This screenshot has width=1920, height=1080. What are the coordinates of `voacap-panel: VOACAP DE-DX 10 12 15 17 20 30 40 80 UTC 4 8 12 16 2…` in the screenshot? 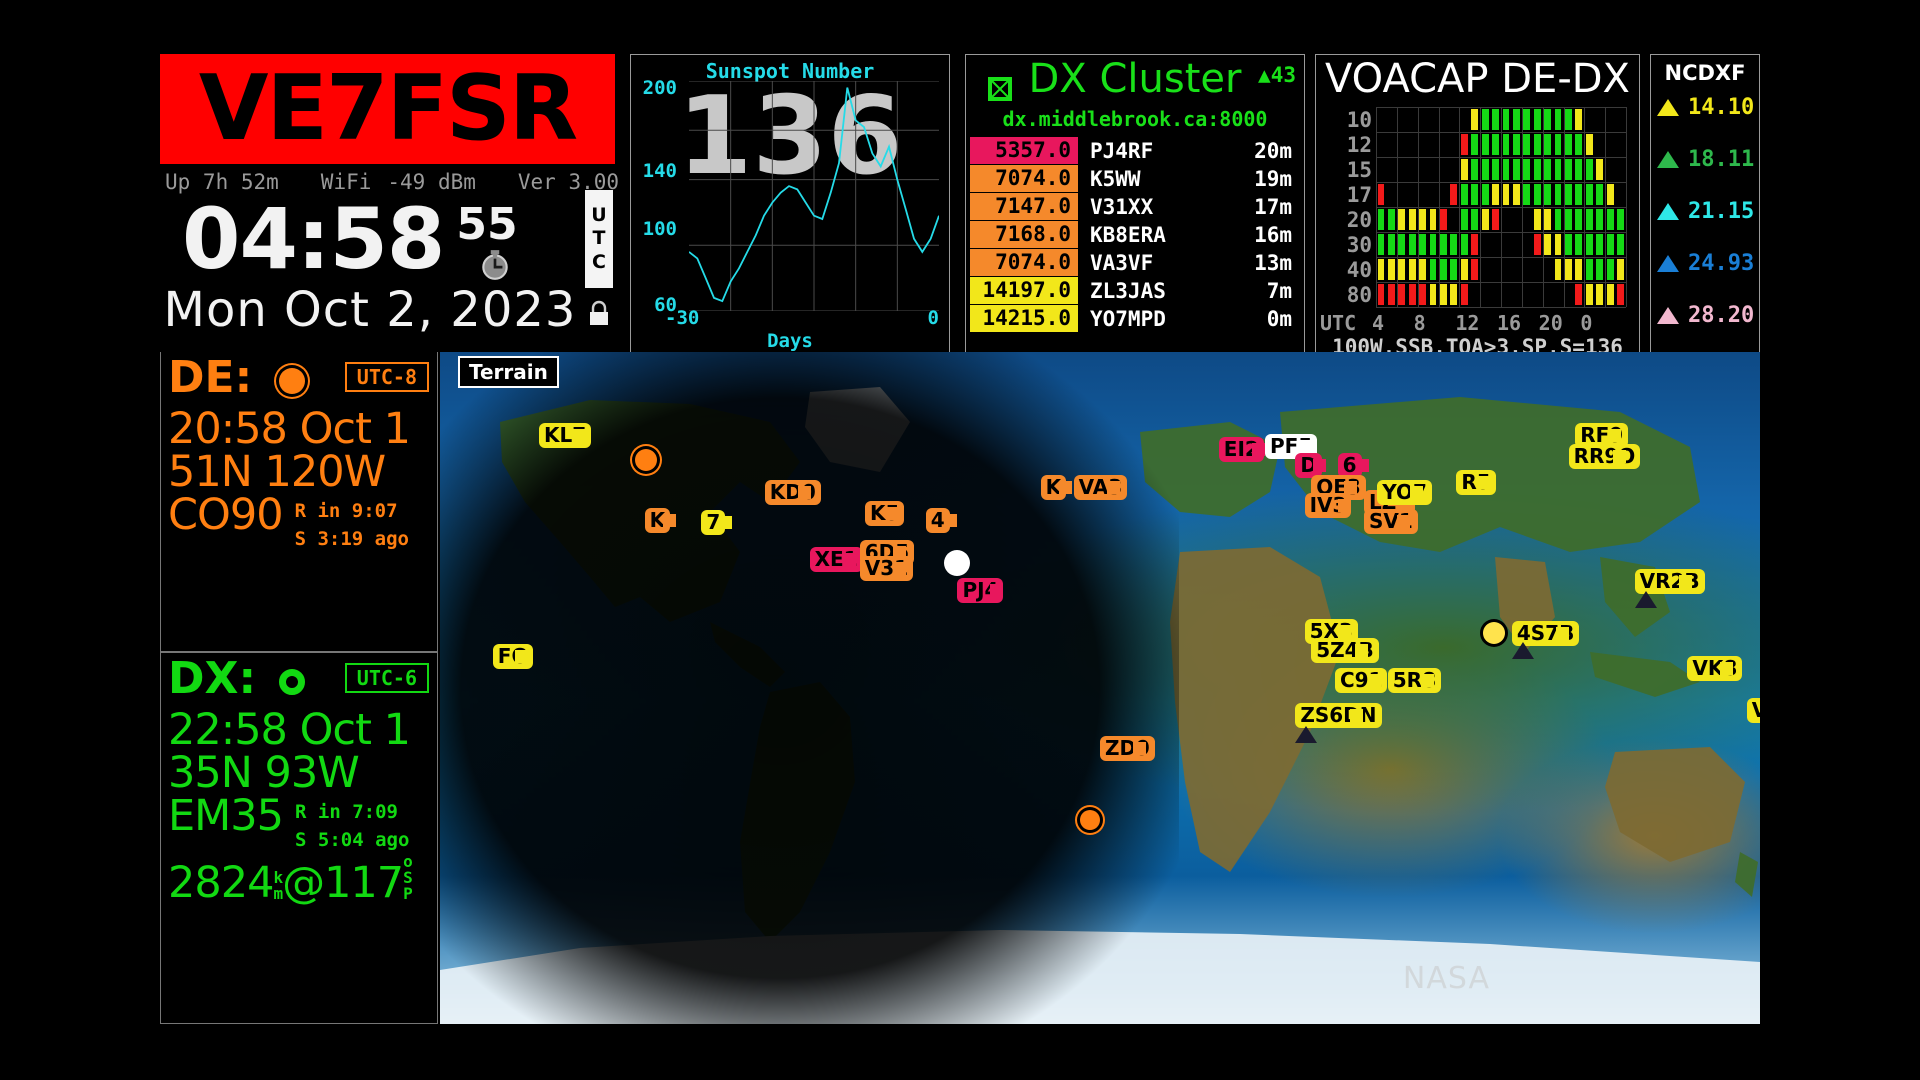 It's located at (1477, 206).